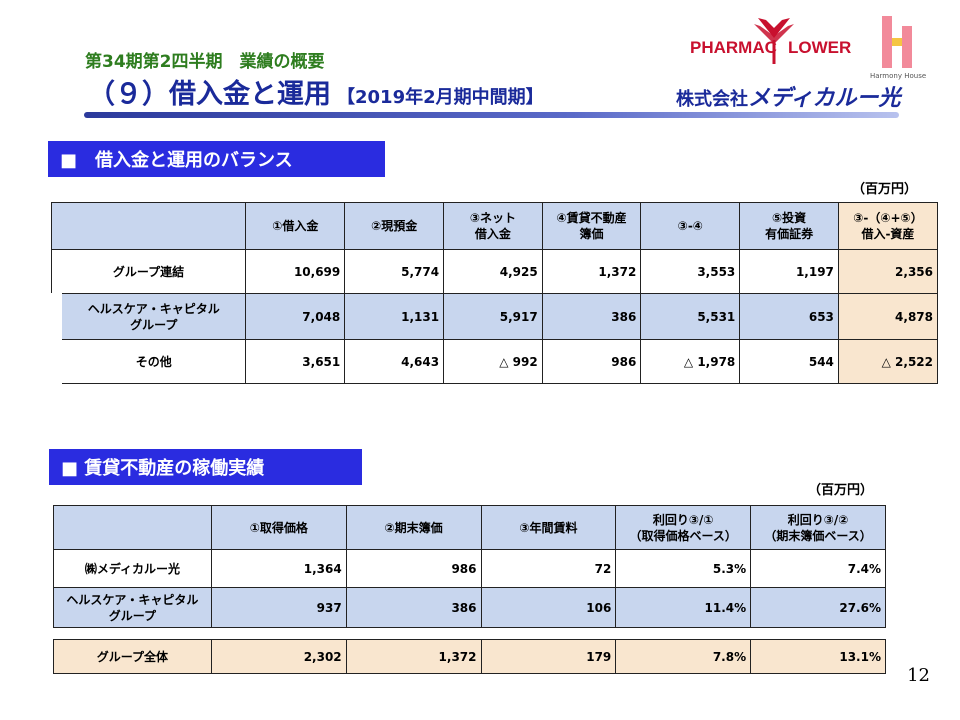 This screenshot has width=960, height=720. I want to click on total-row: グループ全体 2,302 1,372 179 7.8% 13.1%, so click(469, 656).